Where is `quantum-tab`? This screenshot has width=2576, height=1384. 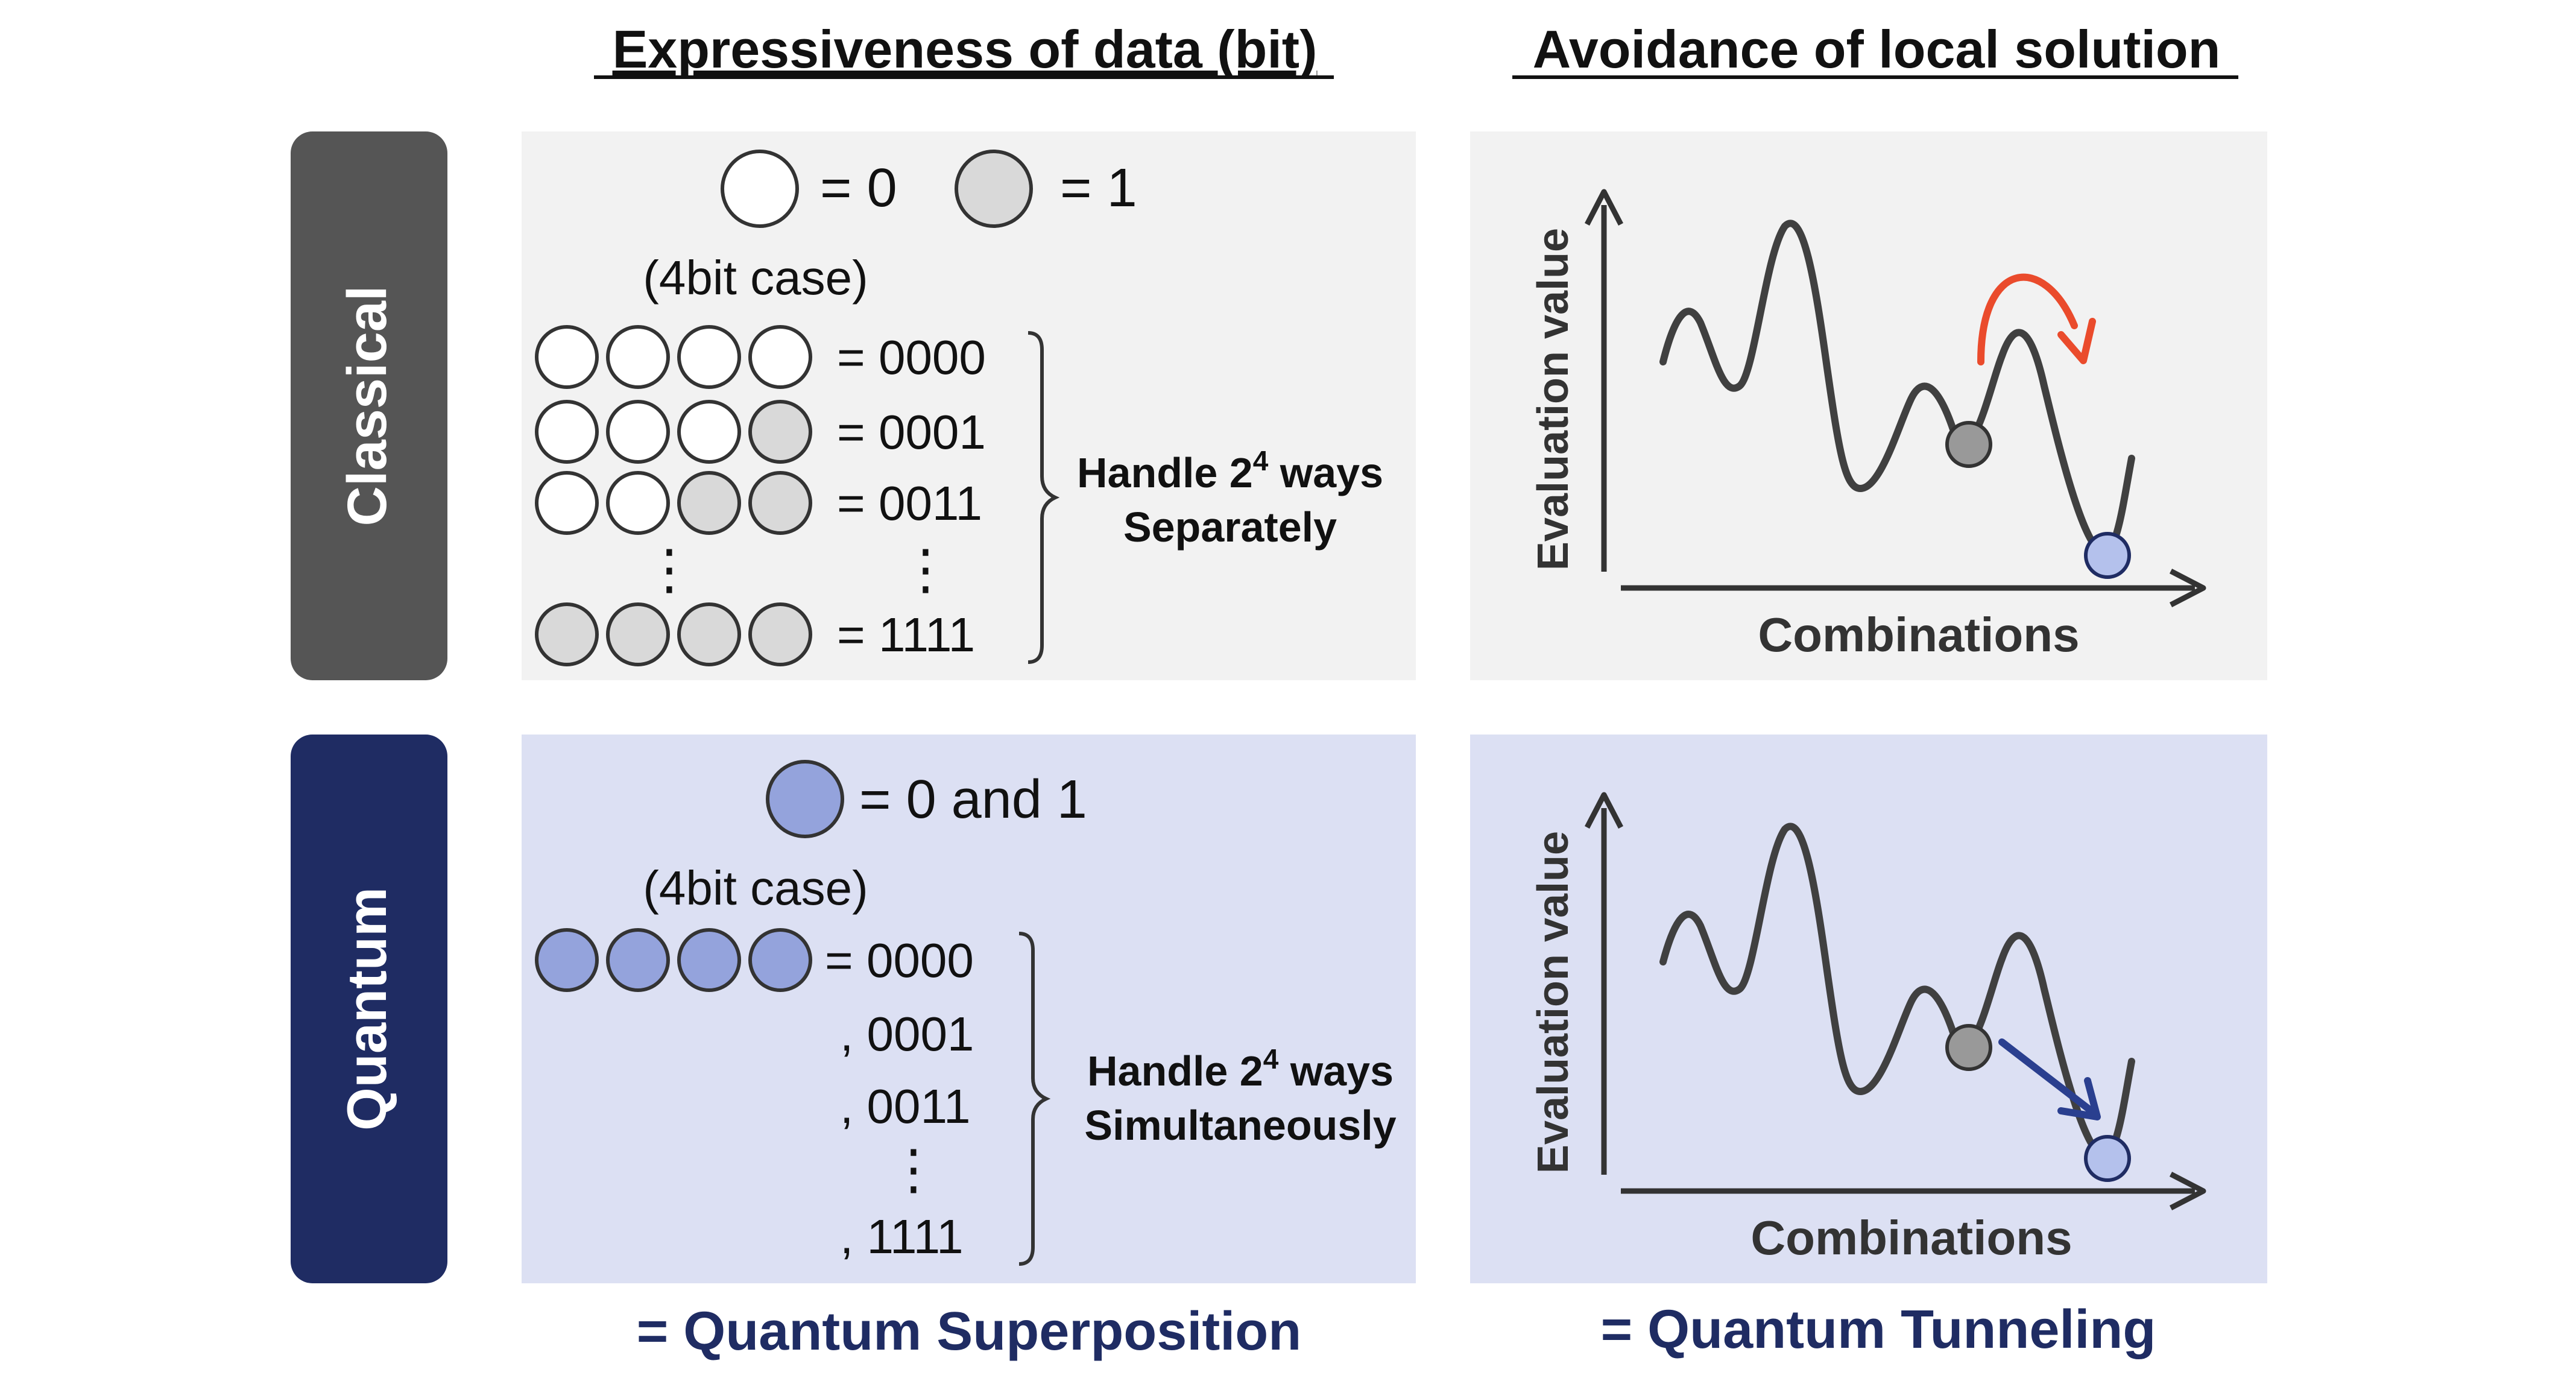
quantum-tab is located at coordinates (369, 1009).